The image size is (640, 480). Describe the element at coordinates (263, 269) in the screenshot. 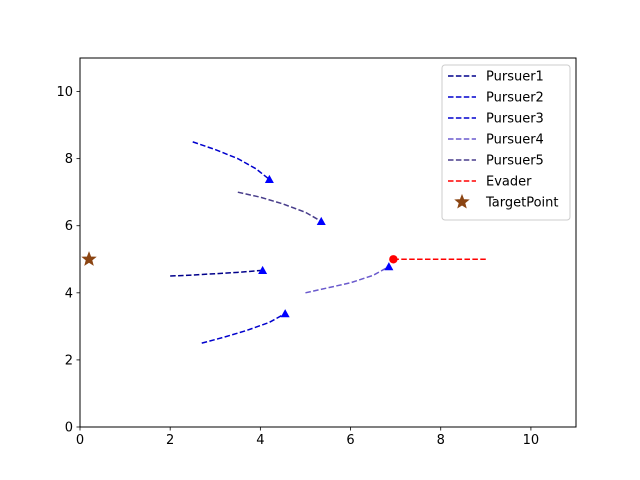

I see `marker-pursuer1` at that location.